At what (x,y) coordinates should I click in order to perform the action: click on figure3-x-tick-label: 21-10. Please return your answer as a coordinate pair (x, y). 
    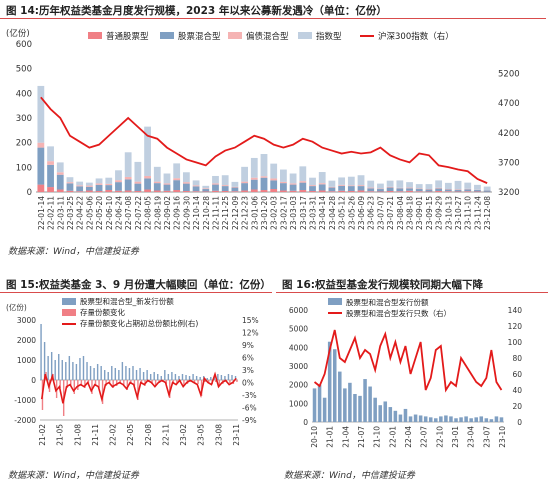
    Looking at the image, I should click on (377, 437).